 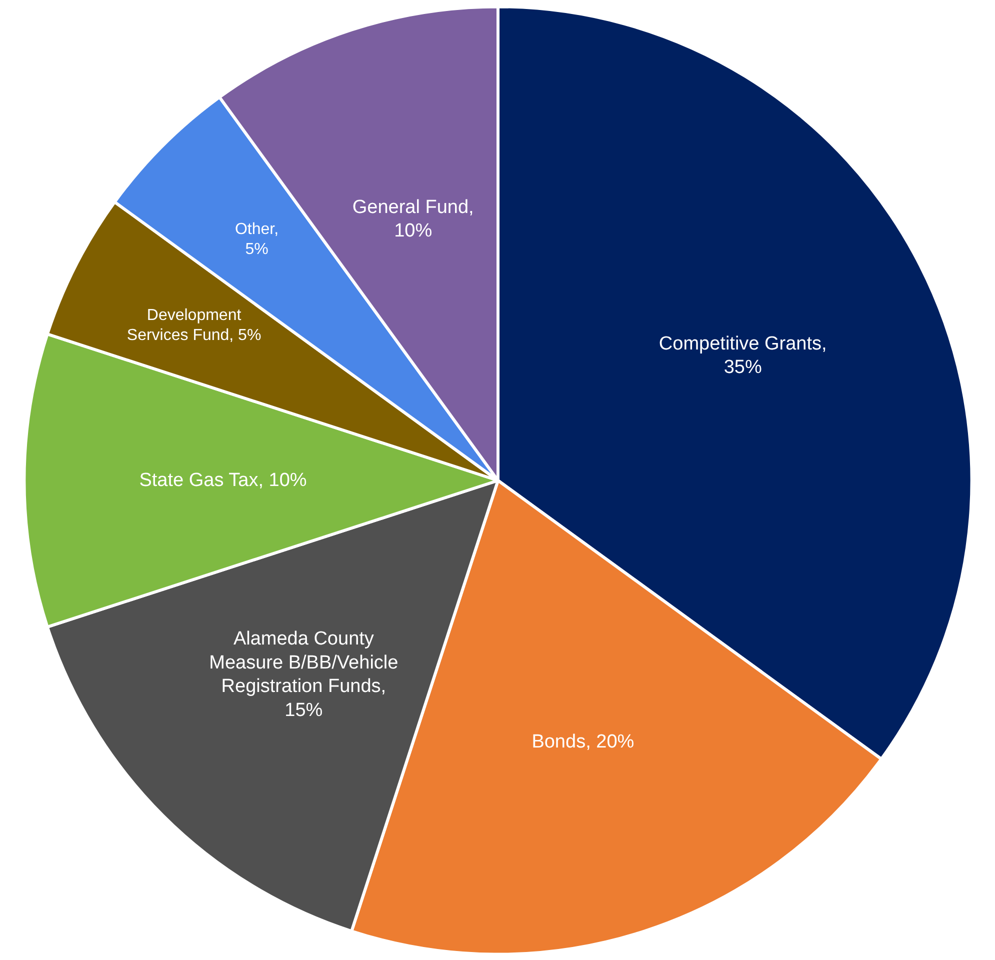 What do you see at coordinates (194, 325) in the screenshot?
I see `slice-label: Development Services Fund, 5%` at bounding box center [194, 325].